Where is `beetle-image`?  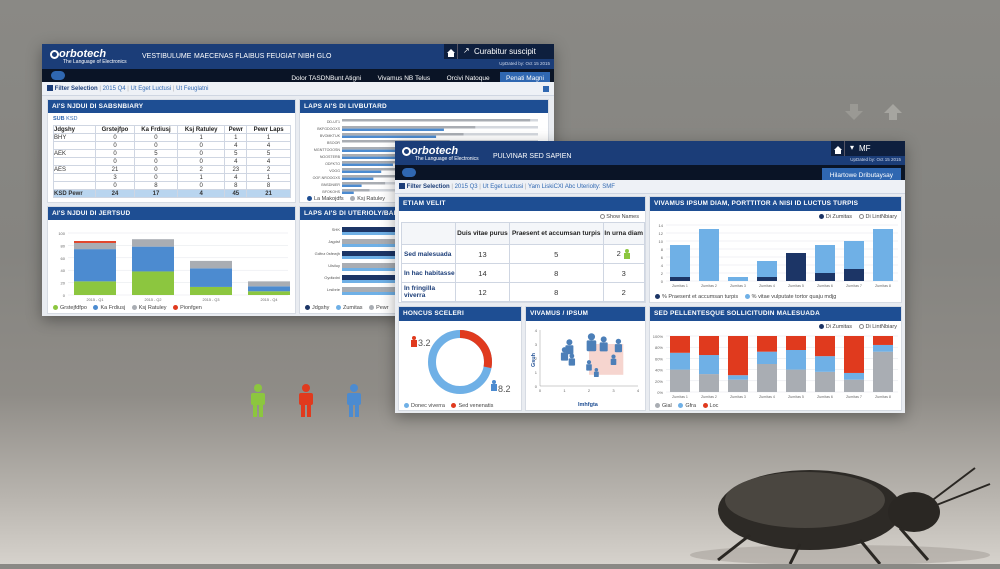
beetle-image is located at coordinates (845, 504).